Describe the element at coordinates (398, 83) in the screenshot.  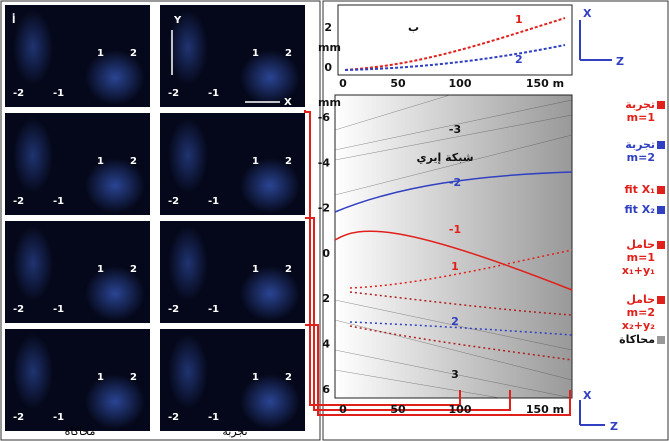
I see `x-tick-label: 50` at that location.